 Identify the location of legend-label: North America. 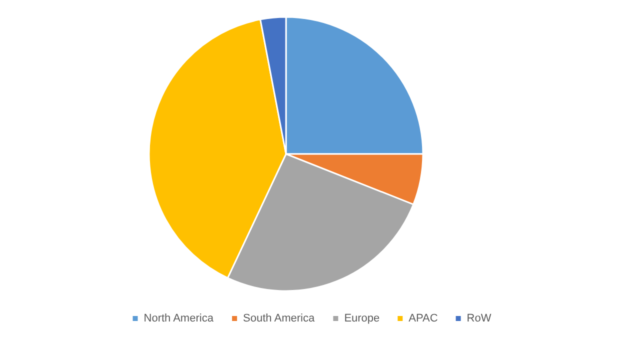
(179, 318).